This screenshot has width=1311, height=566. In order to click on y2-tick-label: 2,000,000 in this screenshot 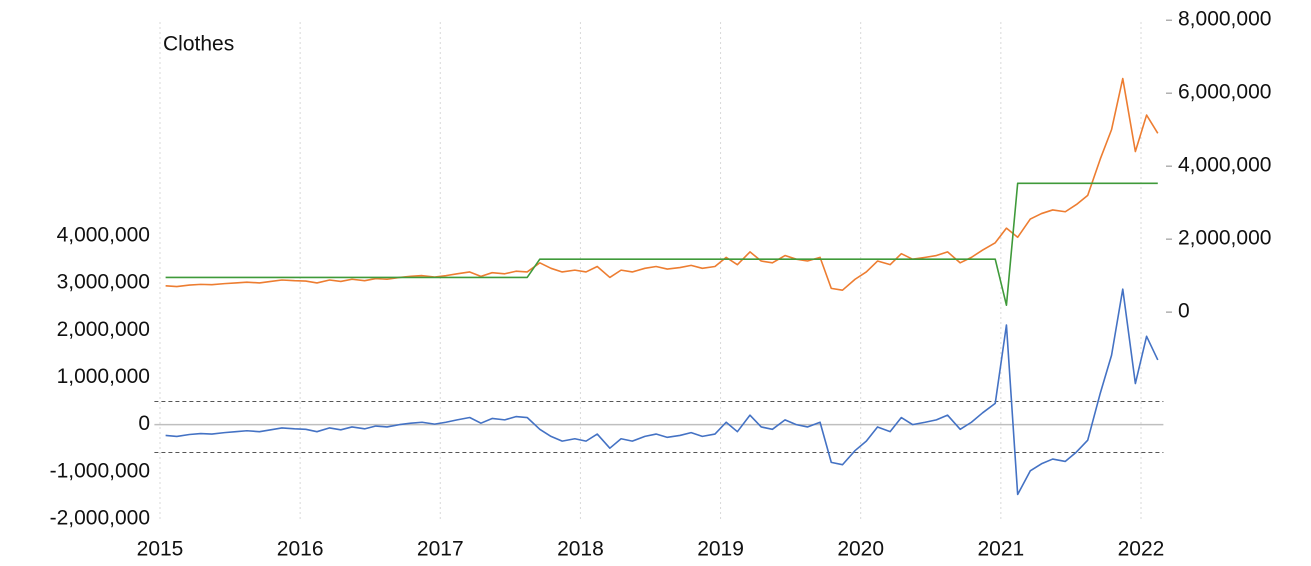, I will do `click(1224, 238)`.